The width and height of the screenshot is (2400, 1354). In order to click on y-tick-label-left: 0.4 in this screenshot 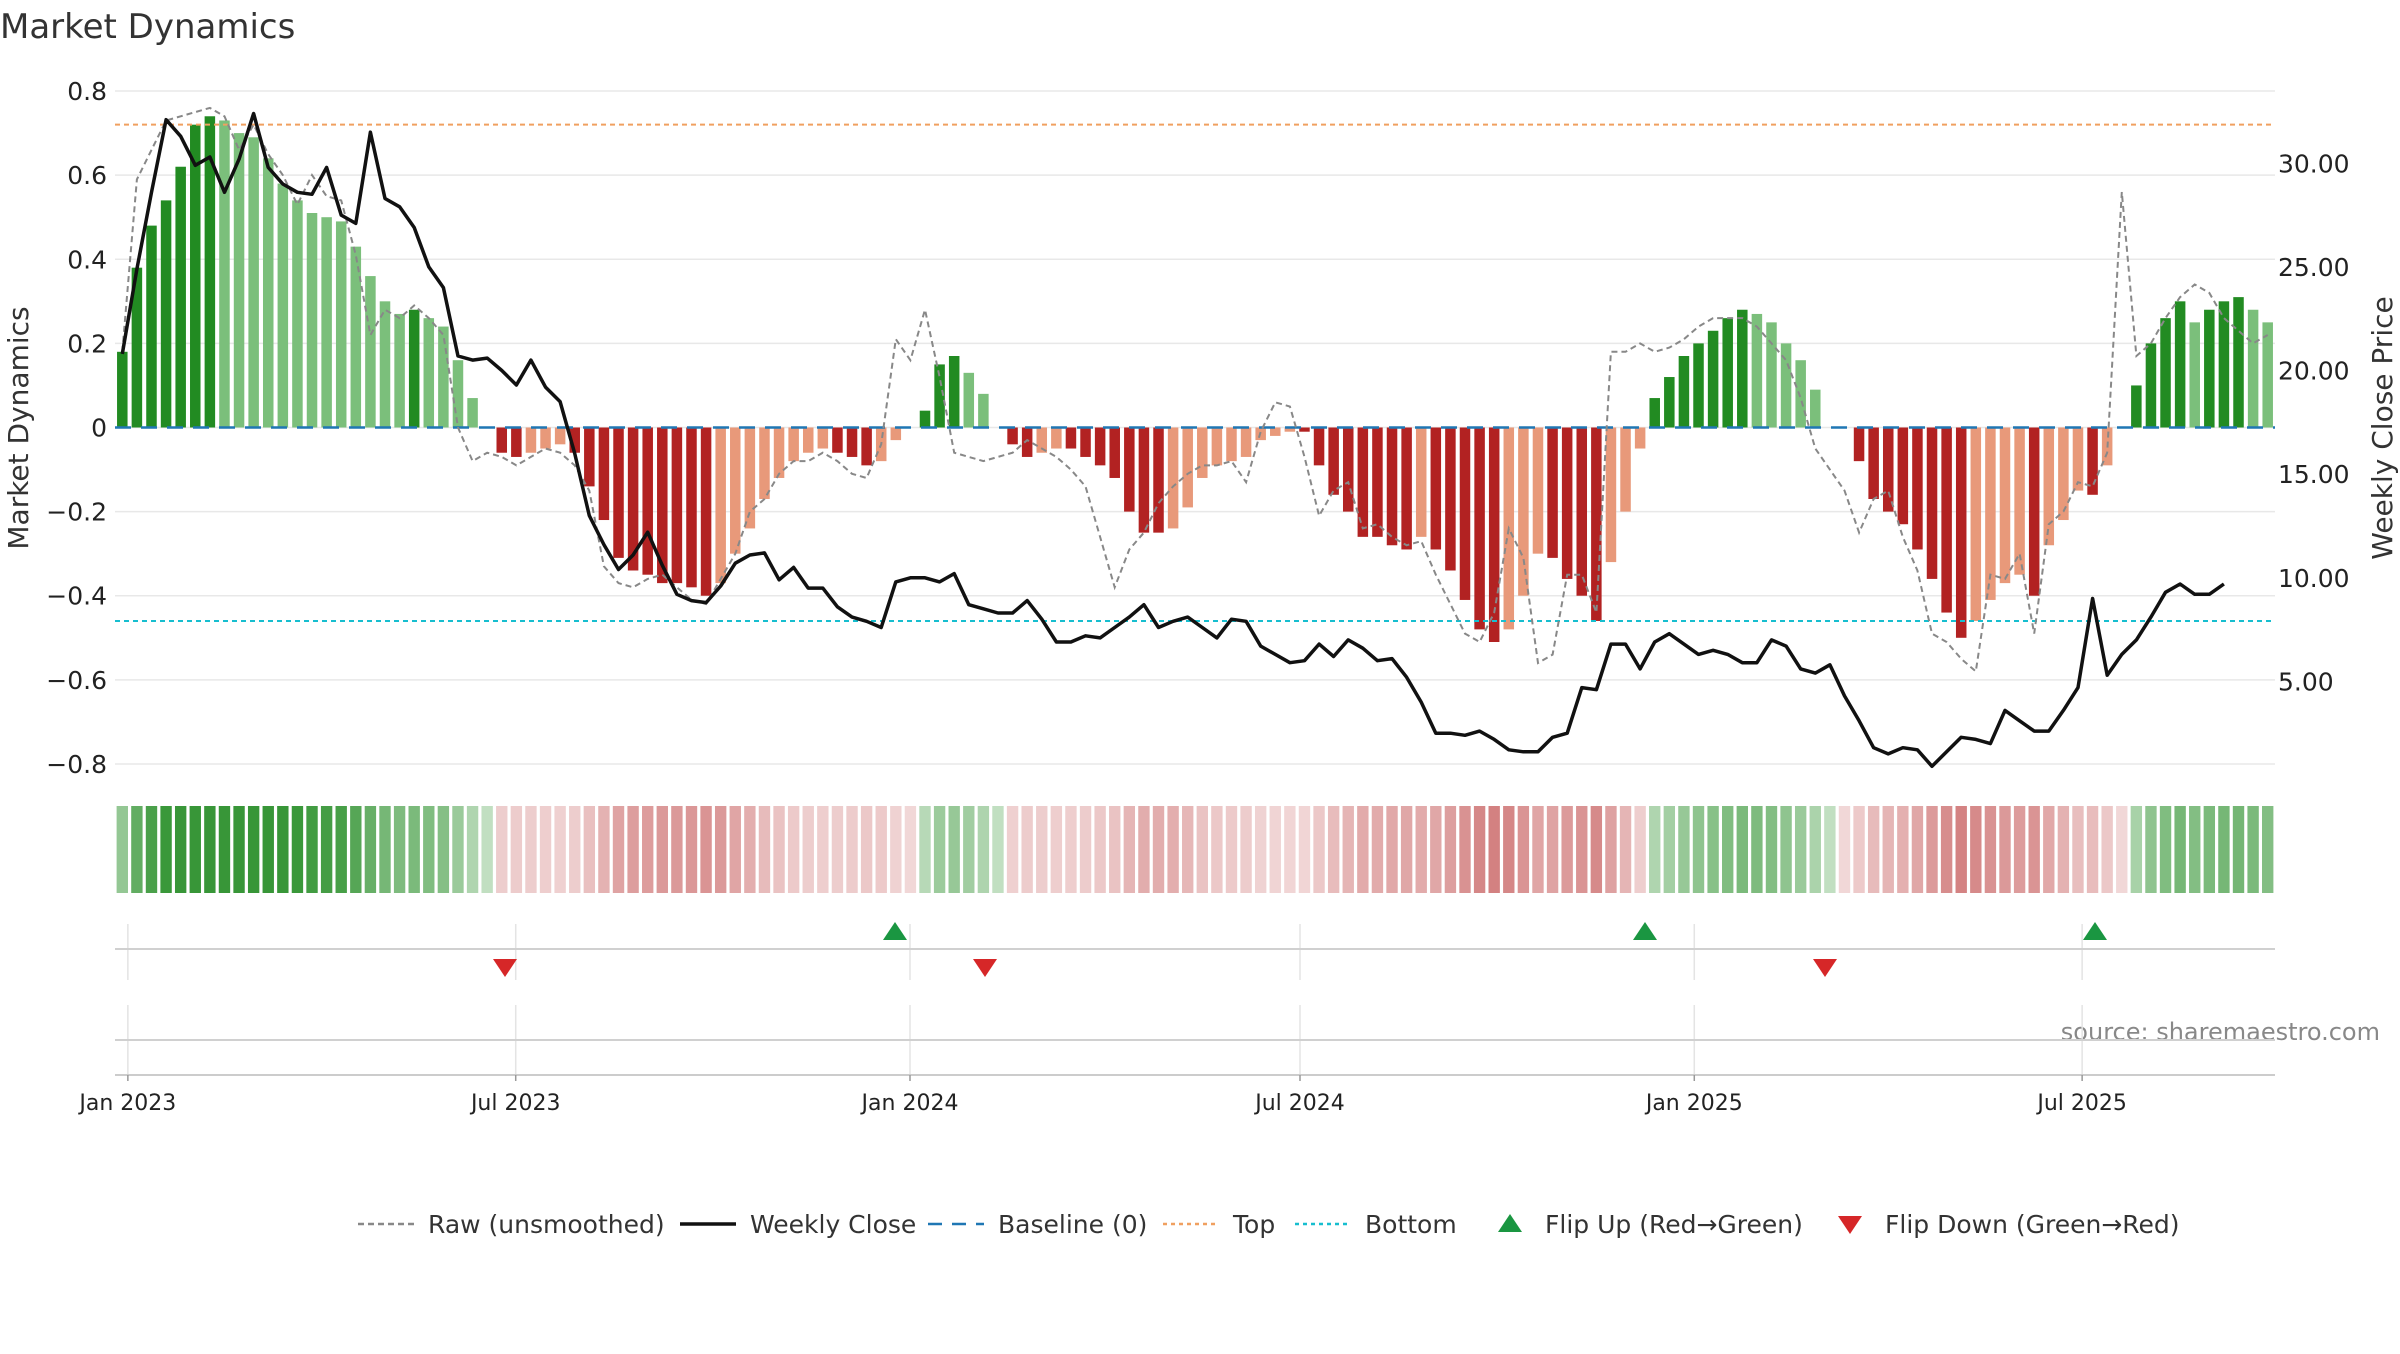, I will do `click(87, 259)`.